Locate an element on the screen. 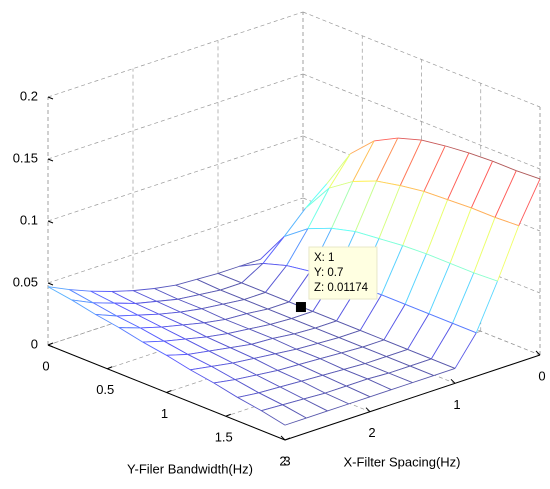 The height and width of the screenshot is (489, 550). z-tick-label: 0.2 is located at coordinates (29, 95).